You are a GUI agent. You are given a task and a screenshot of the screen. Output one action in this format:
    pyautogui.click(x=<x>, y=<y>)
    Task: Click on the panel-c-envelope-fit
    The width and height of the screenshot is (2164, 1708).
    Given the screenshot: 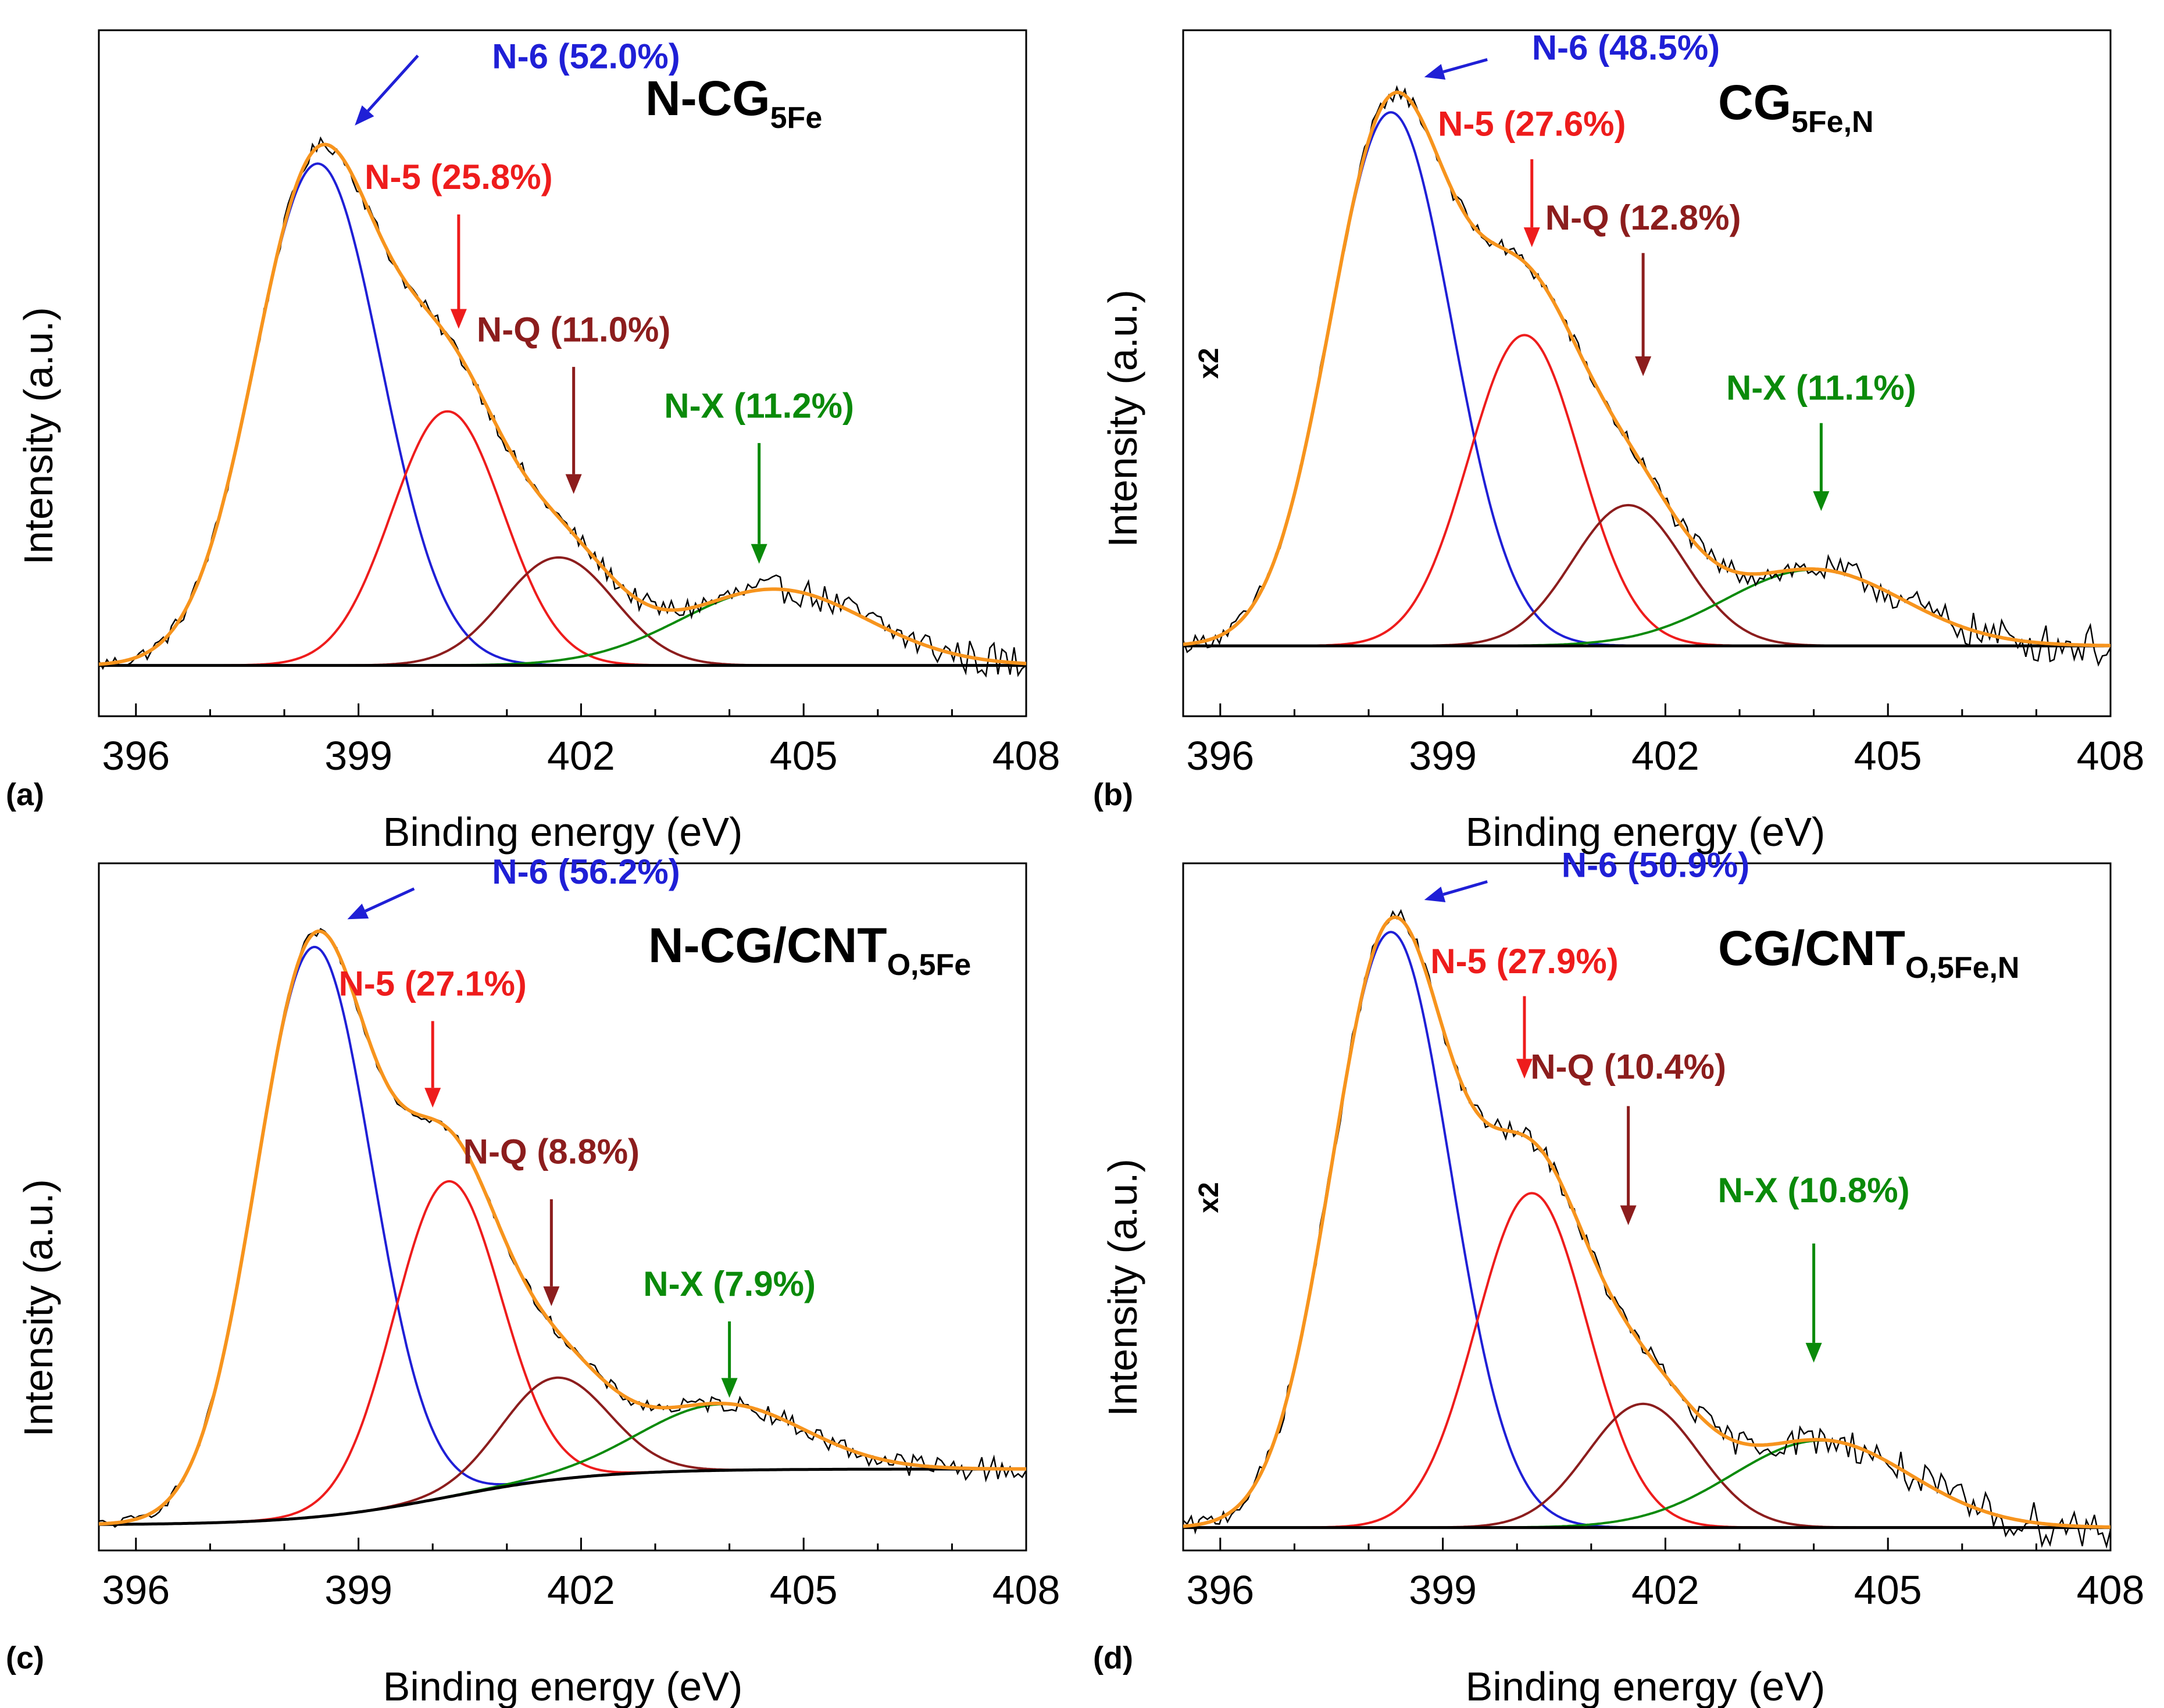 What is the action you would take?
    pyautogui.click(x=562, y=1227)
    